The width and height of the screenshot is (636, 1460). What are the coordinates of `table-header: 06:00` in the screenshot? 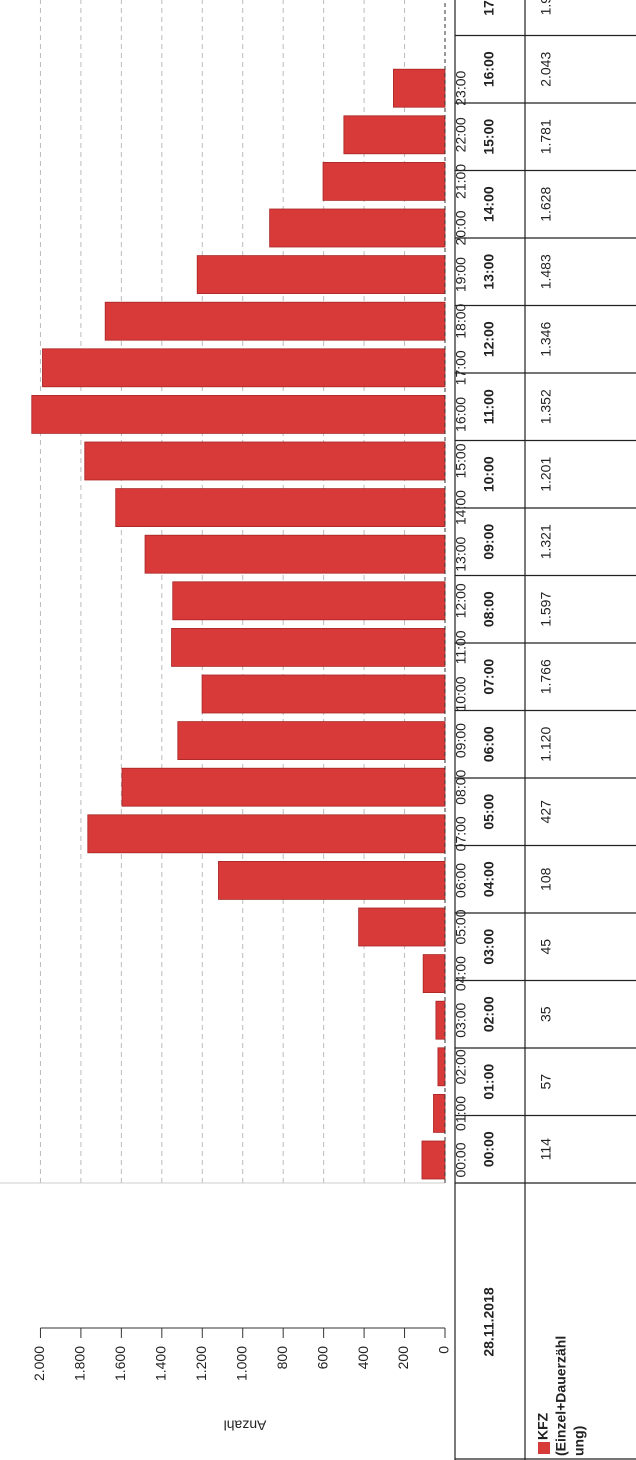 It's located at (489, 744).